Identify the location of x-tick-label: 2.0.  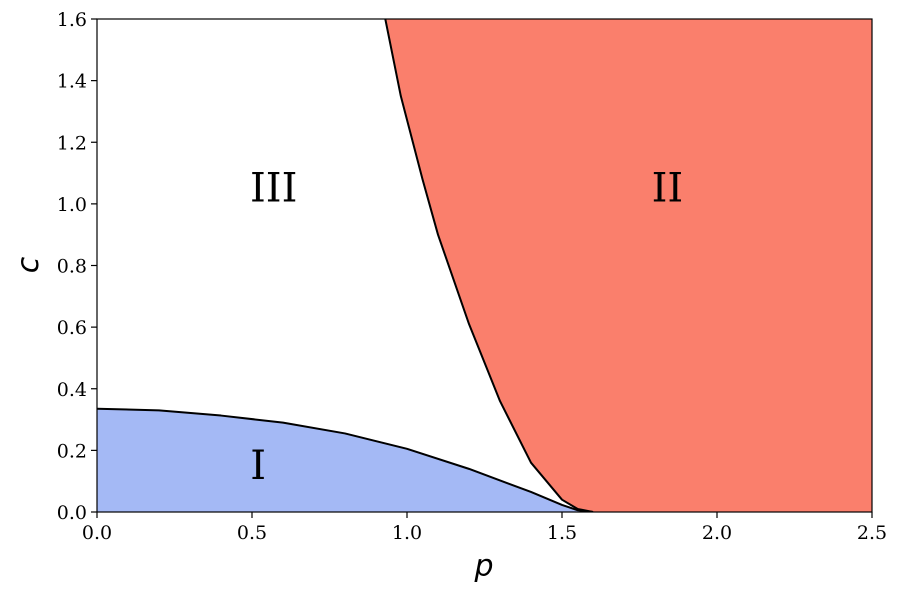
(717, 533).